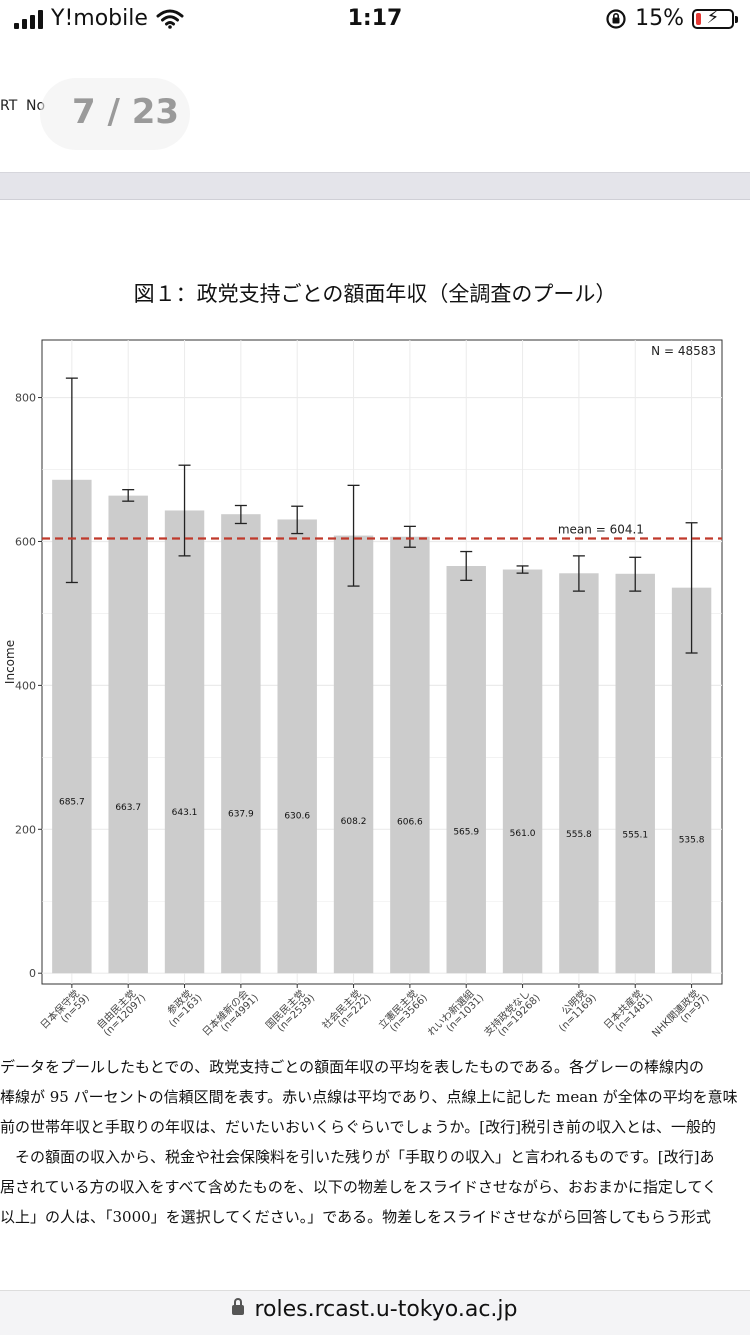 This screenshot has height=1335, width=750. What do you see at coordinates (402, 1010) in the screenshot?
I see `x-tick-label: 立憲民主党(n=3566)` at bounding box center [402, 1010].